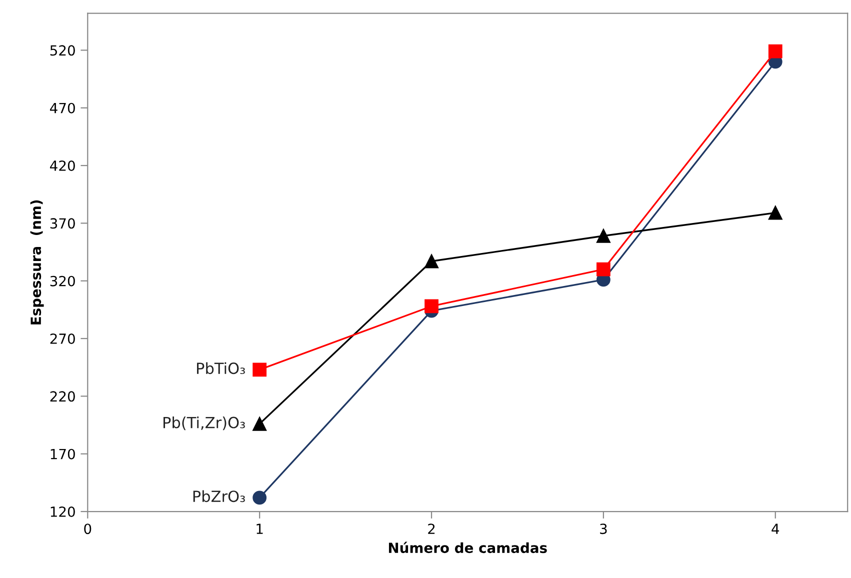 Image resolution: width=851 pixels, height=578 pixels. I want to click on x-tick-label: 3, so click(603, 529).